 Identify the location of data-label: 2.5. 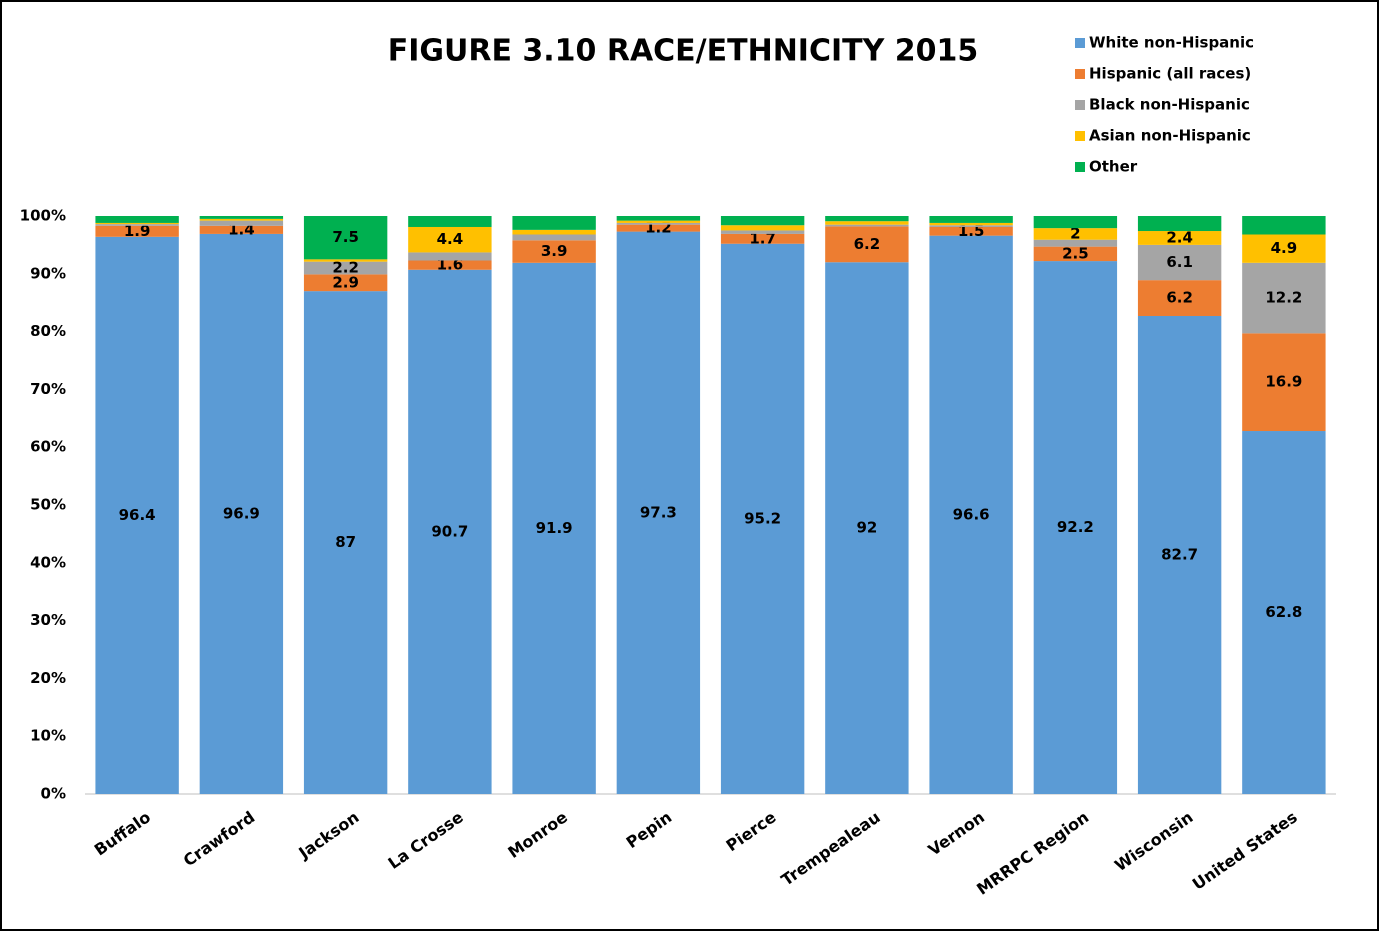
(1075, 253).